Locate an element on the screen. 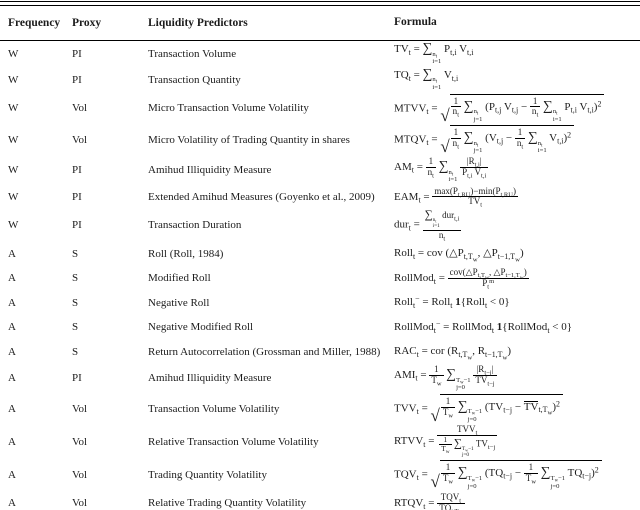 This screenshot has height=510, width=640. cell-formula: Rollt− = Rollt 1{Rollt < 0} is located at coordinates (452, 302).